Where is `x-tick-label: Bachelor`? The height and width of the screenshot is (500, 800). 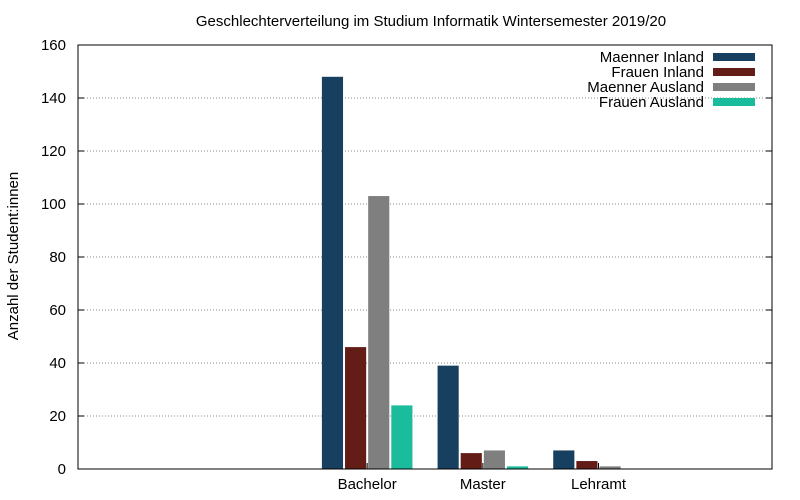 x-tick-label: Bachelor is located at coordinates (367, 484).